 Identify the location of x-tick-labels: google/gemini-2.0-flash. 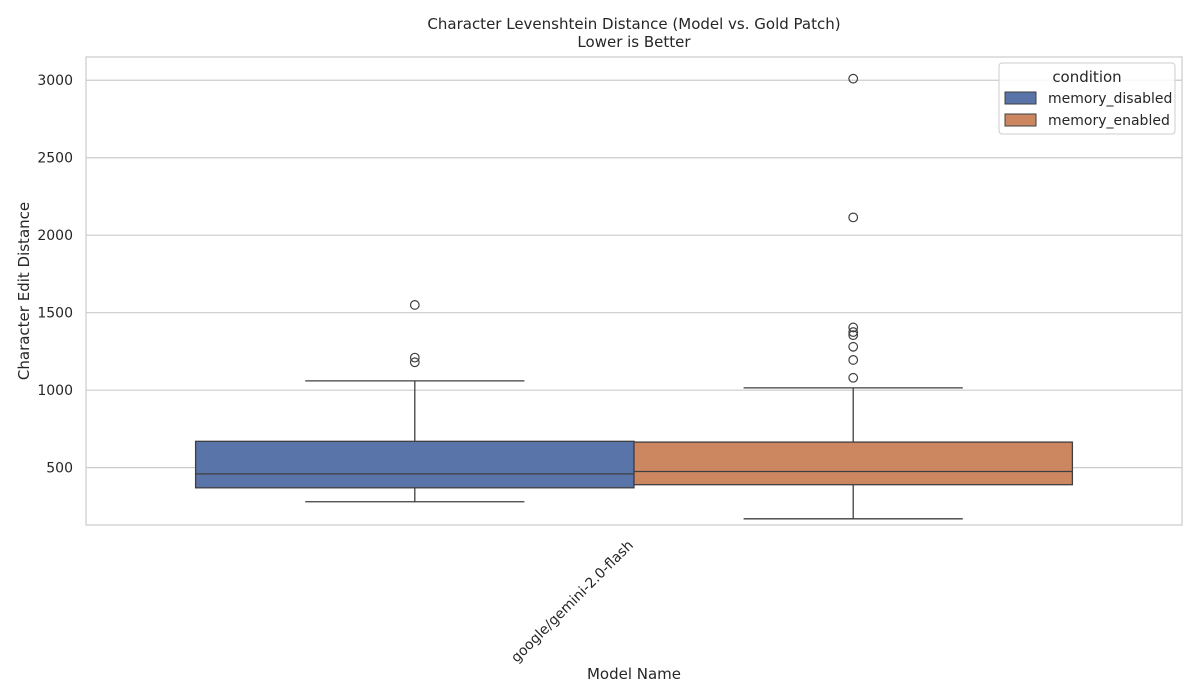
(572, 602).